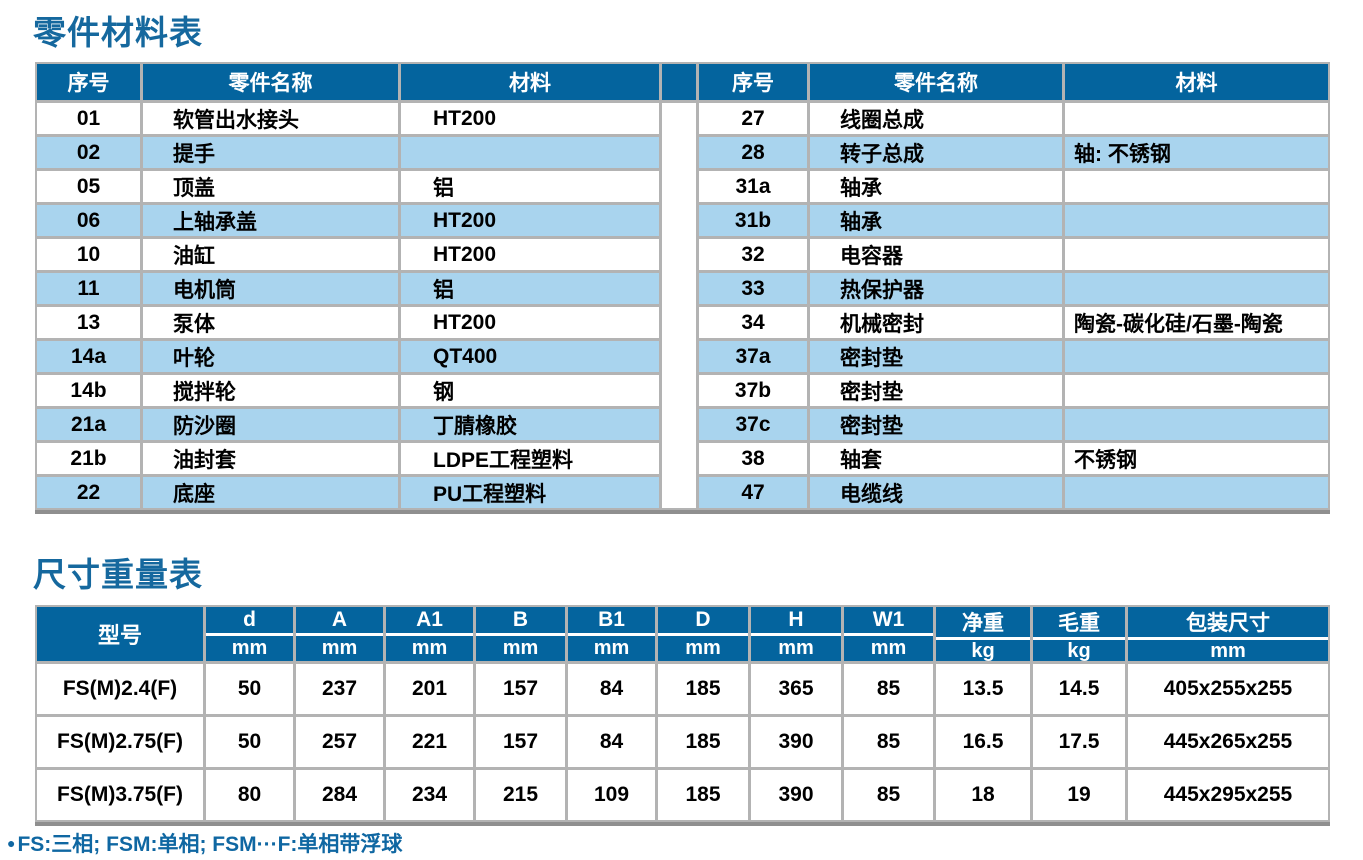 The width and height of the screenshot is (1363, 860). I want to click on cell-serial: 13, so click(88, 322).